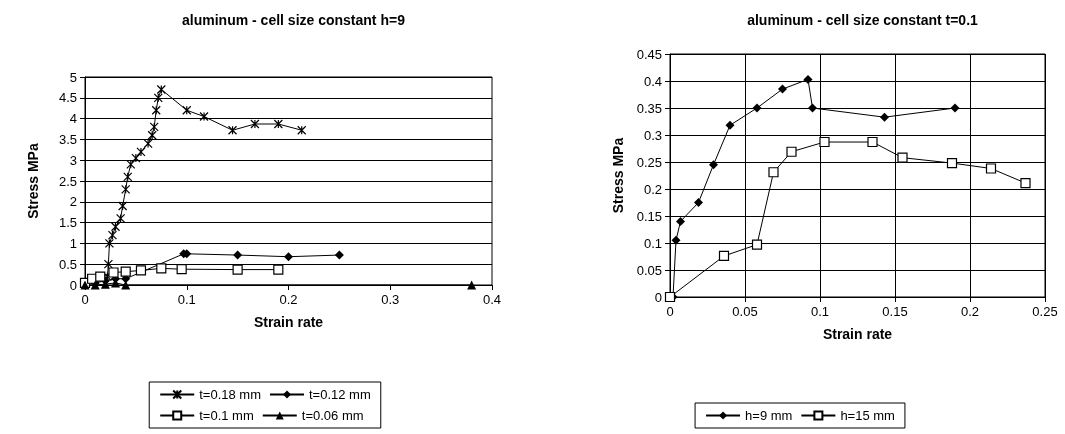  I want to click on y-tick-label: 4, so click(73, 119).